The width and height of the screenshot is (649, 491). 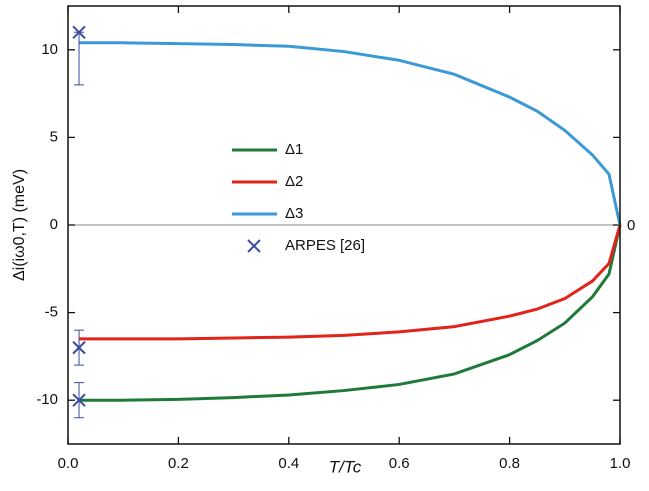 I want to click on legend-label: Δ3, so click(x=294, y=213).